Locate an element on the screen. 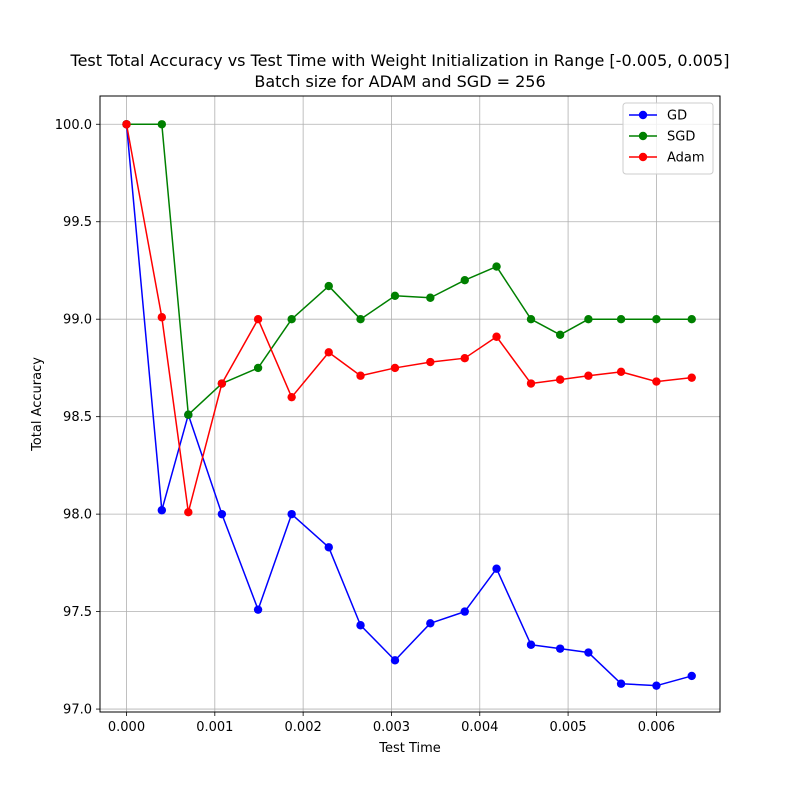  legend: GD SGD Adam is located at coordinates (668, 138).